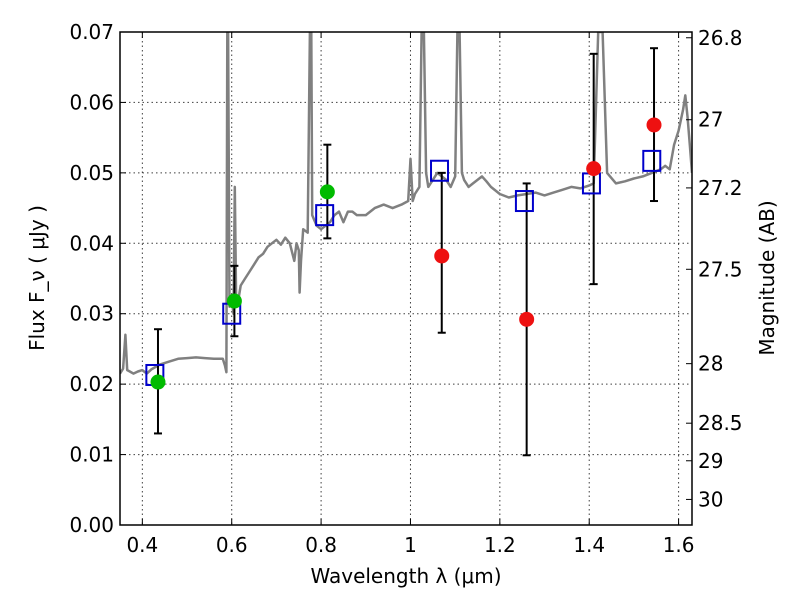 Image resolution: width=800 pixels, height=600 pixels. Describe the element at coordinates (589, 545) in the screenshot. I see `x-tick-label: 1.4` at that location.